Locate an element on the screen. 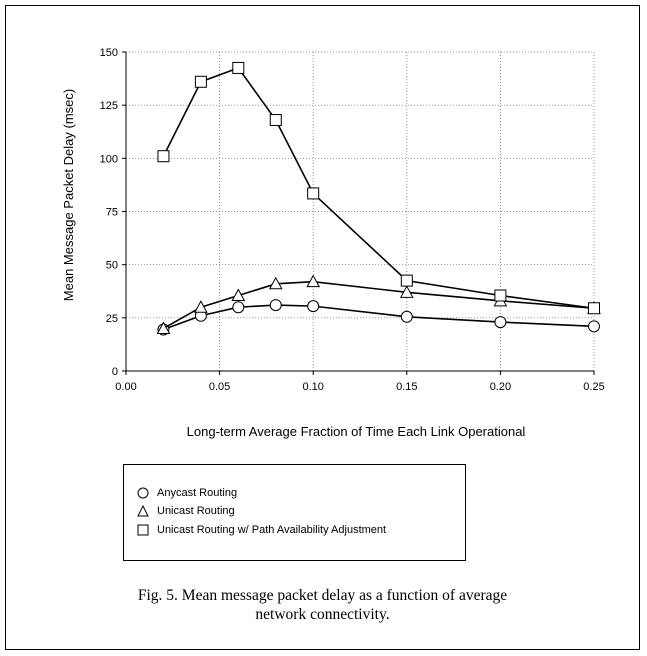 The width and height of the screenshot is (647, 656). x-tick-label: 0.00 is located at coordinates (125, 387).